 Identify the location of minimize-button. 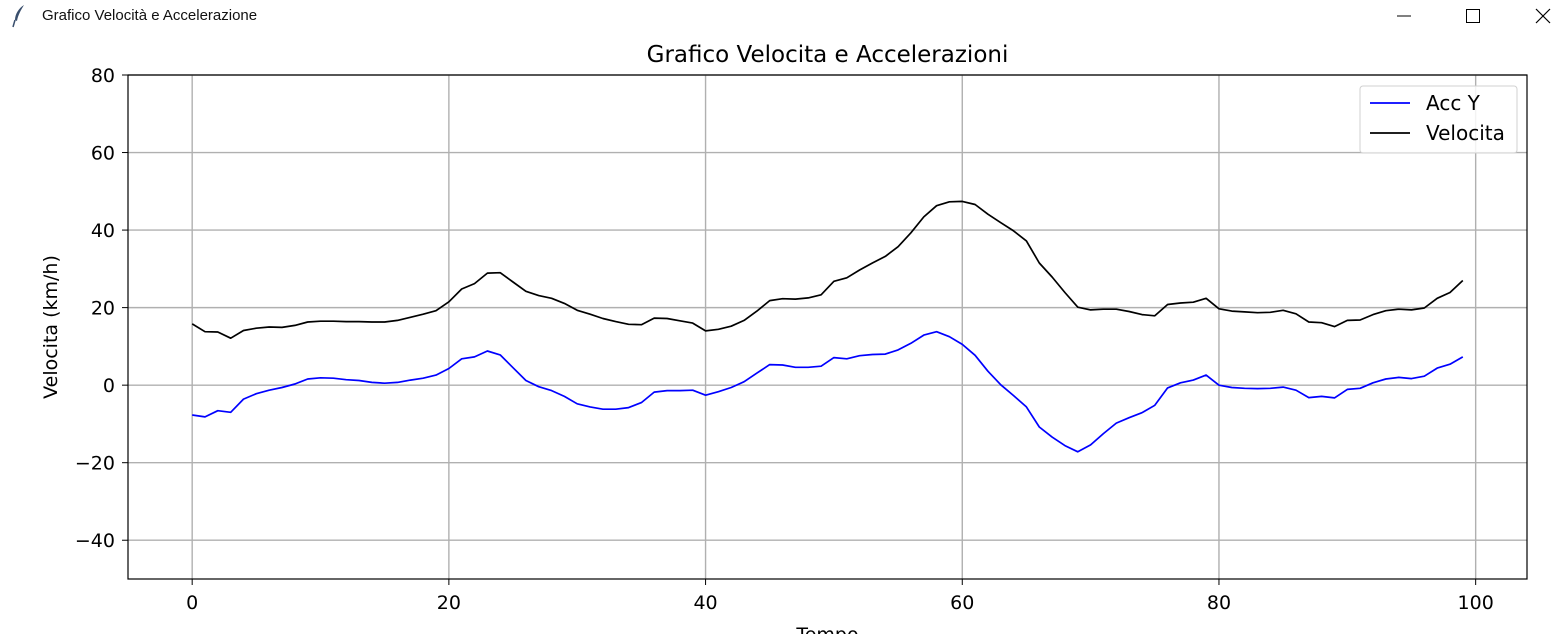
(1404, 16).